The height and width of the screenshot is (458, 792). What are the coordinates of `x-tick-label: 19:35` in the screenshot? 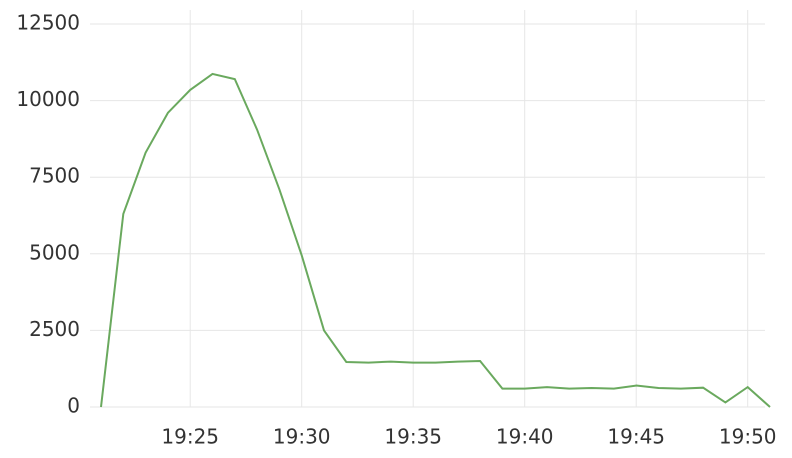 It's located at (413, 437).